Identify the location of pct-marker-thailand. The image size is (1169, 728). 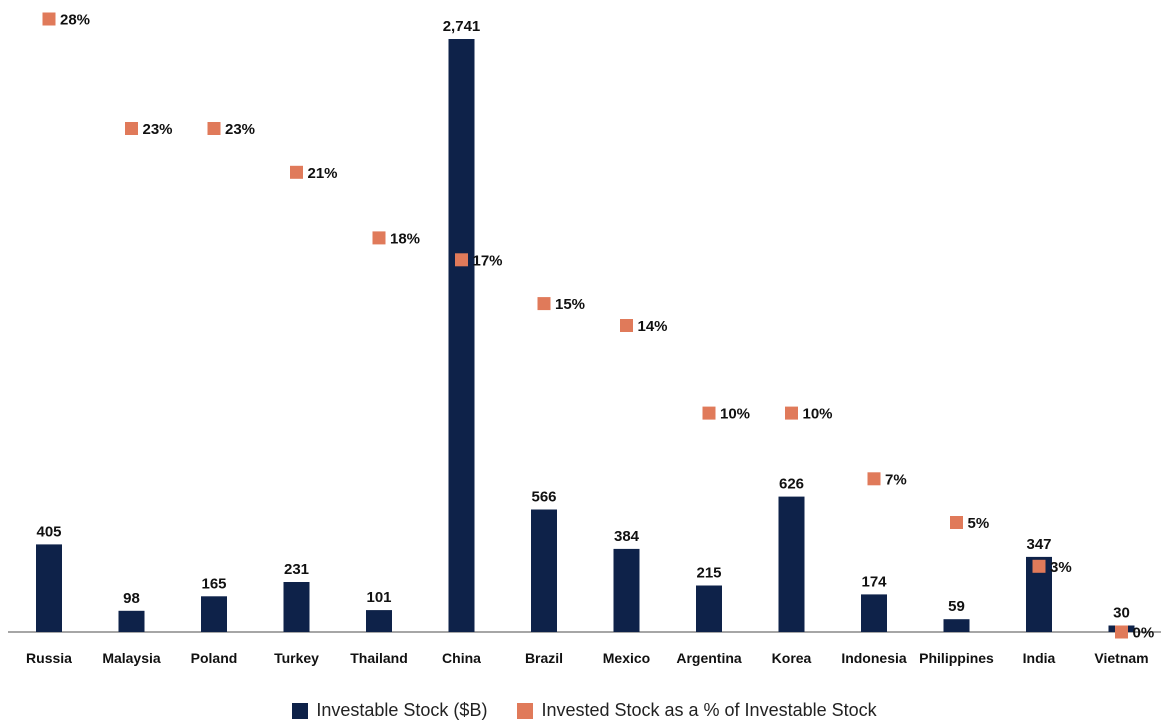
(379, 238).